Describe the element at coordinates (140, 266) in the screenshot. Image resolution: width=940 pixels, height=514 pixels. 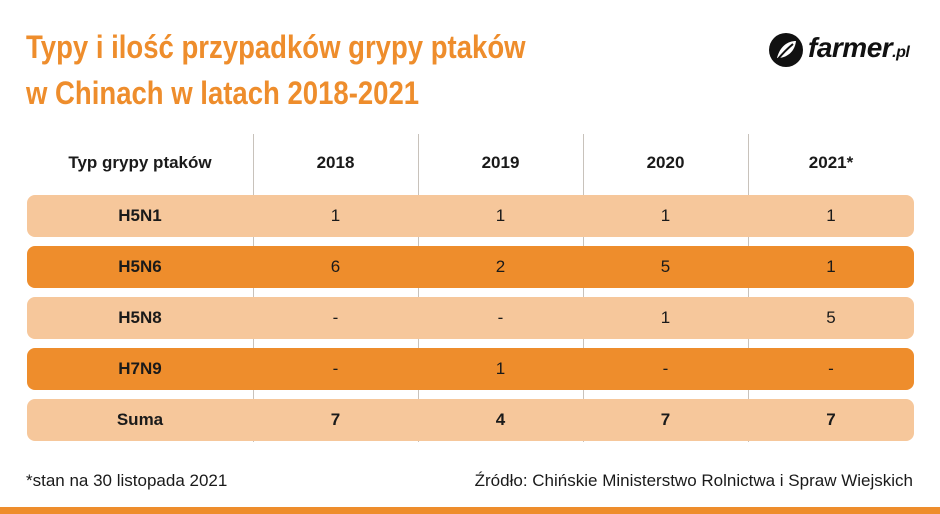
I see `row-label: H5N6` at that location.